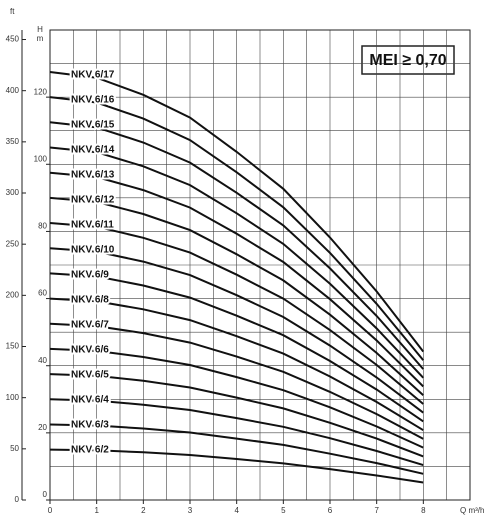 This screenshot has width=493, height=517. Describe the element at coordinates (93, 250) in the screenshot. I see `series-label: NKV 6/10` at that location.